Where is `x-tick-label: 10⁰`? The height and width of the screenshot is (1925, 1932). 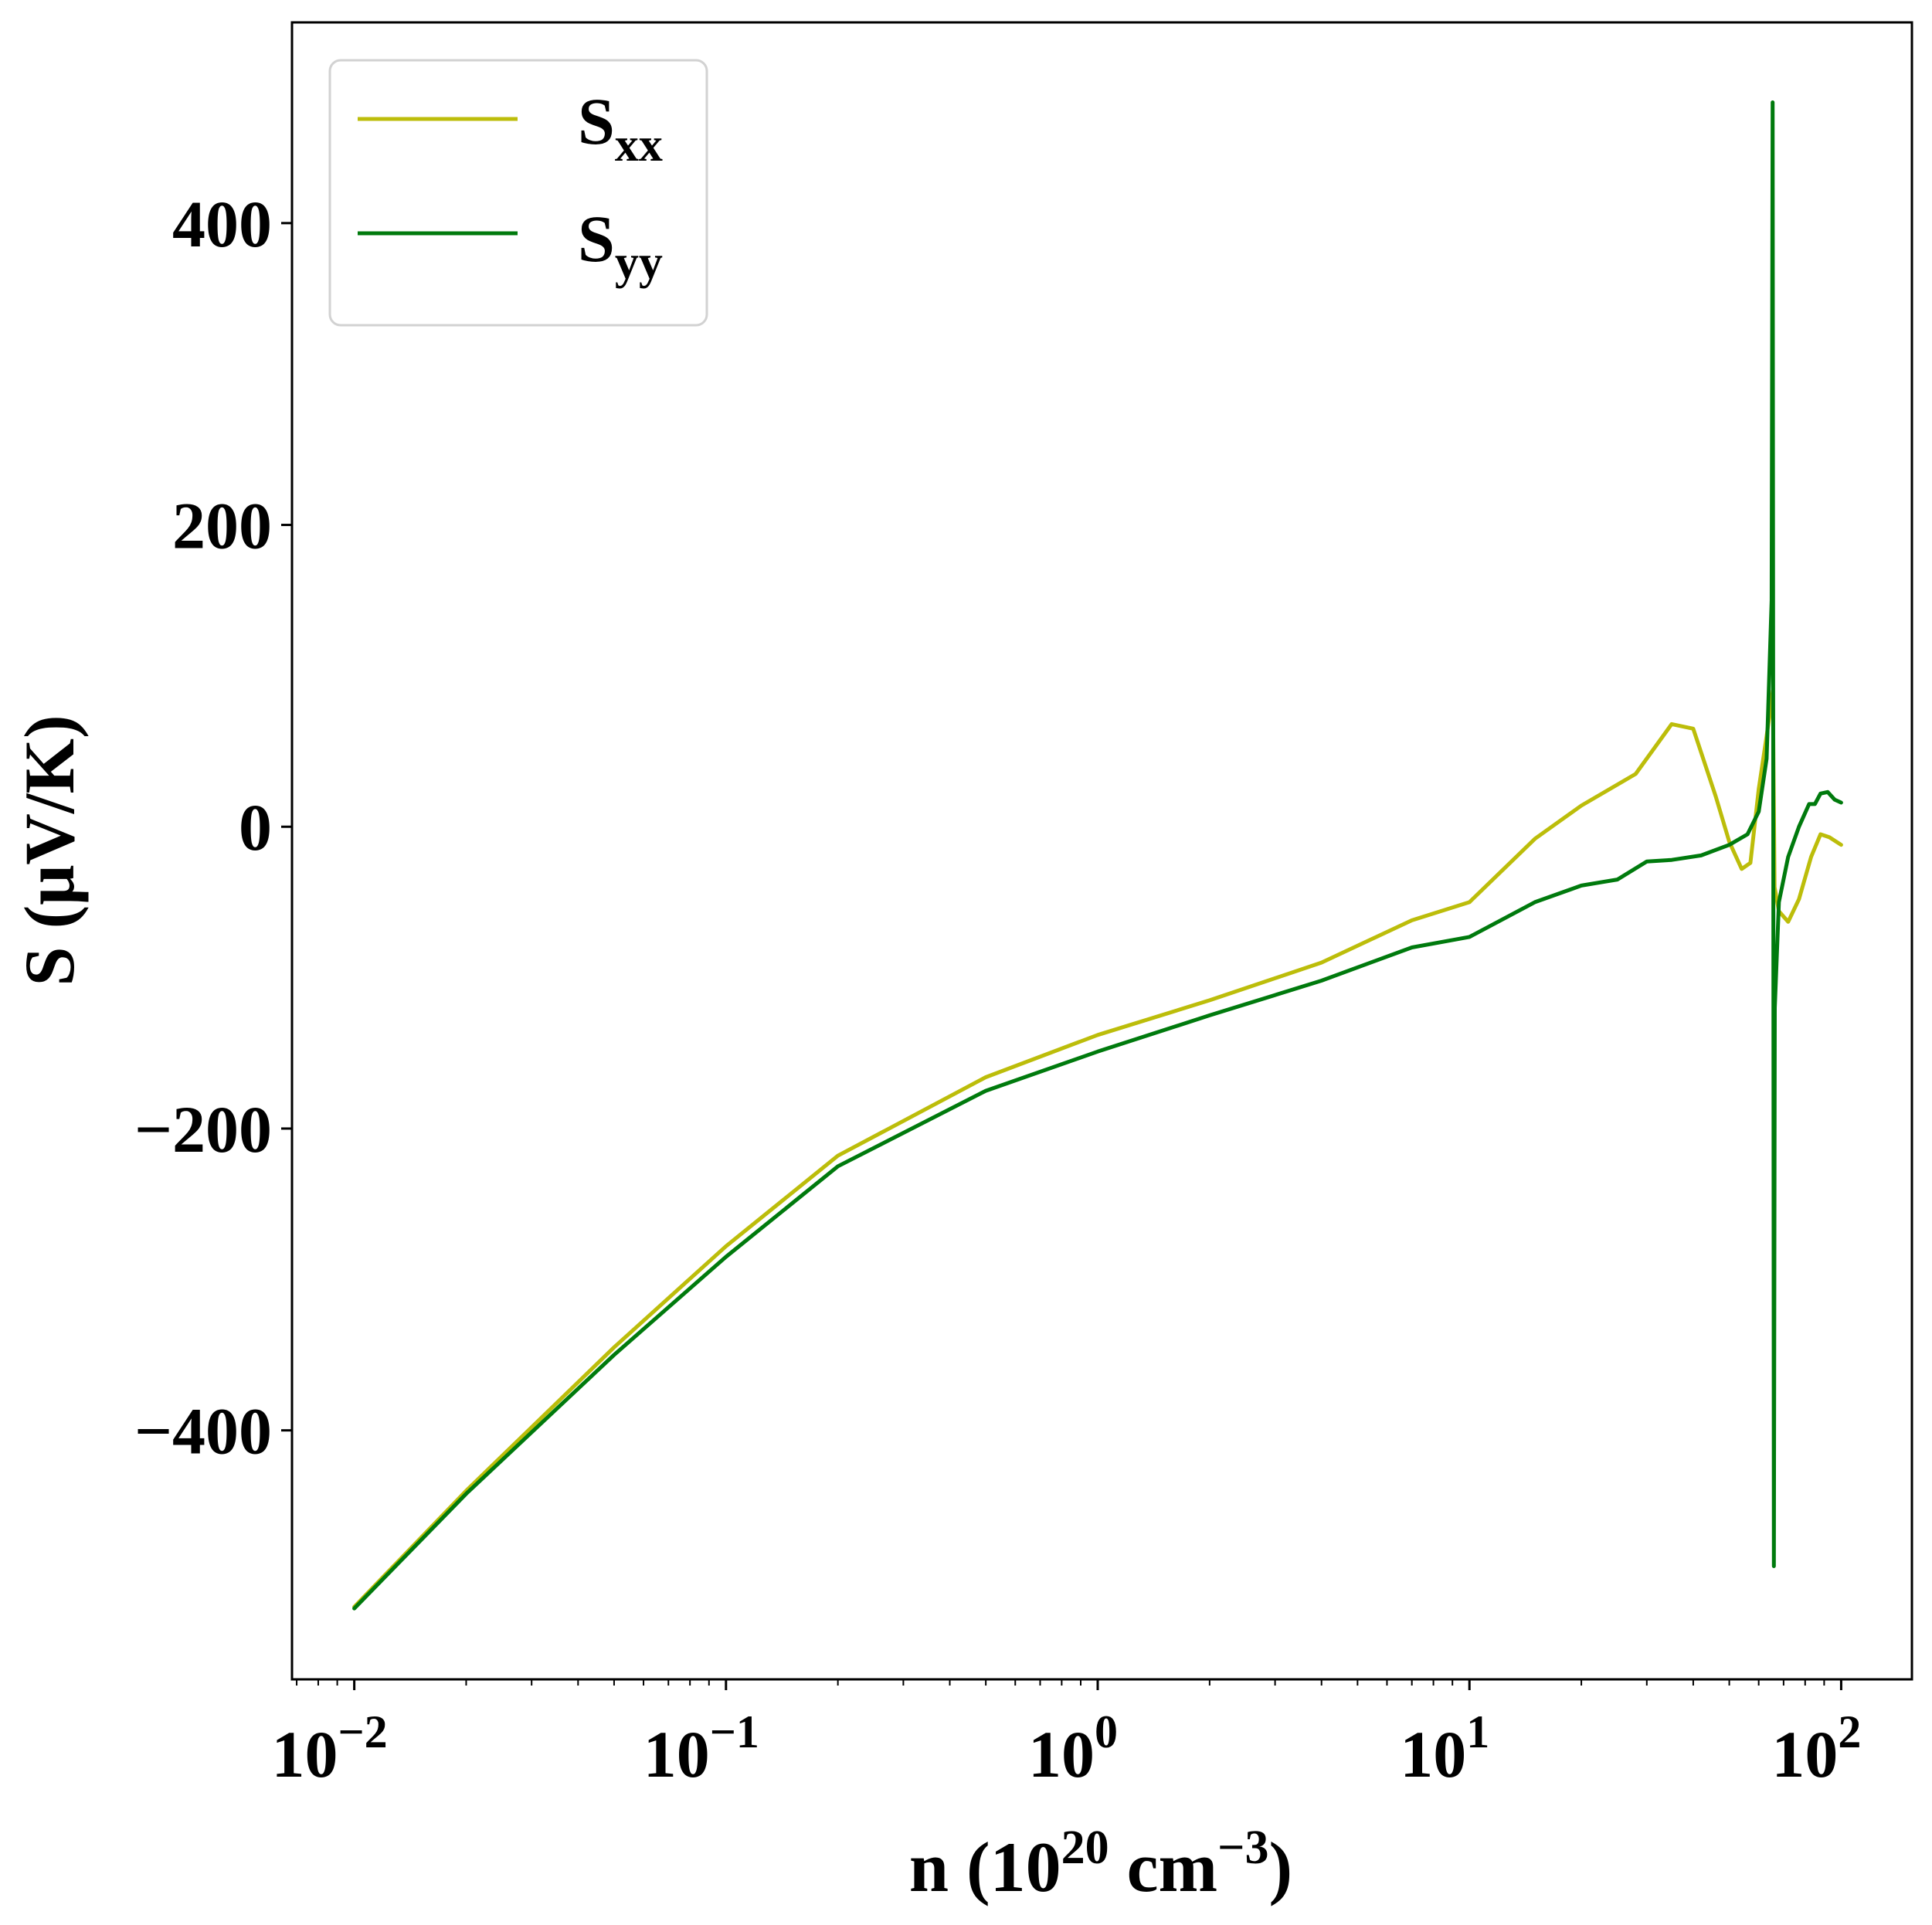
x-tick-label: 10⁰ is located at coordinates (1073, 1749).